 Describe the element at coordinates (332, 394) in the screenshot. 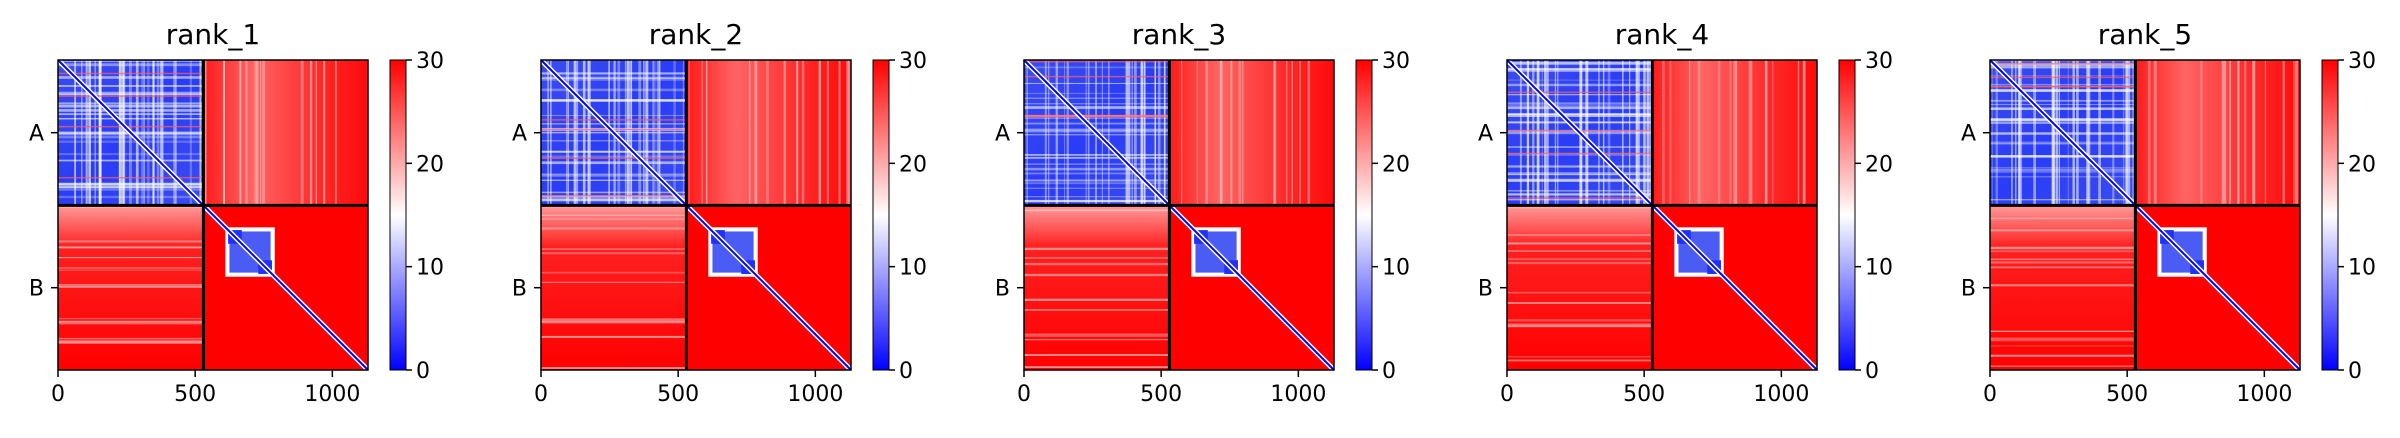

I see `x-tick-label: 1000` at that location.